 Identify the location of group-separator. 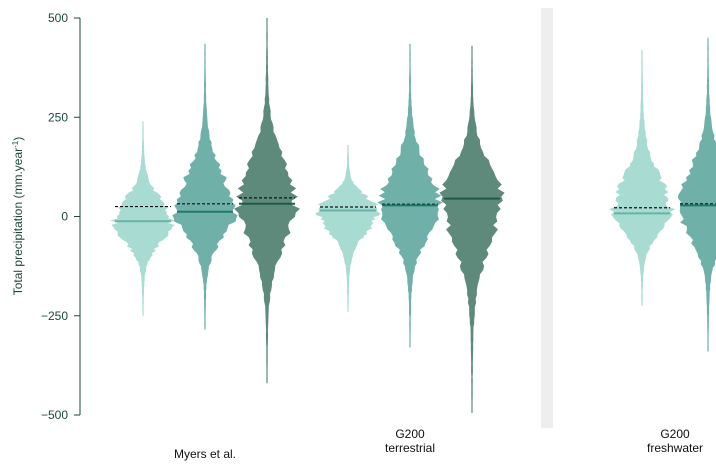
(547, 218).